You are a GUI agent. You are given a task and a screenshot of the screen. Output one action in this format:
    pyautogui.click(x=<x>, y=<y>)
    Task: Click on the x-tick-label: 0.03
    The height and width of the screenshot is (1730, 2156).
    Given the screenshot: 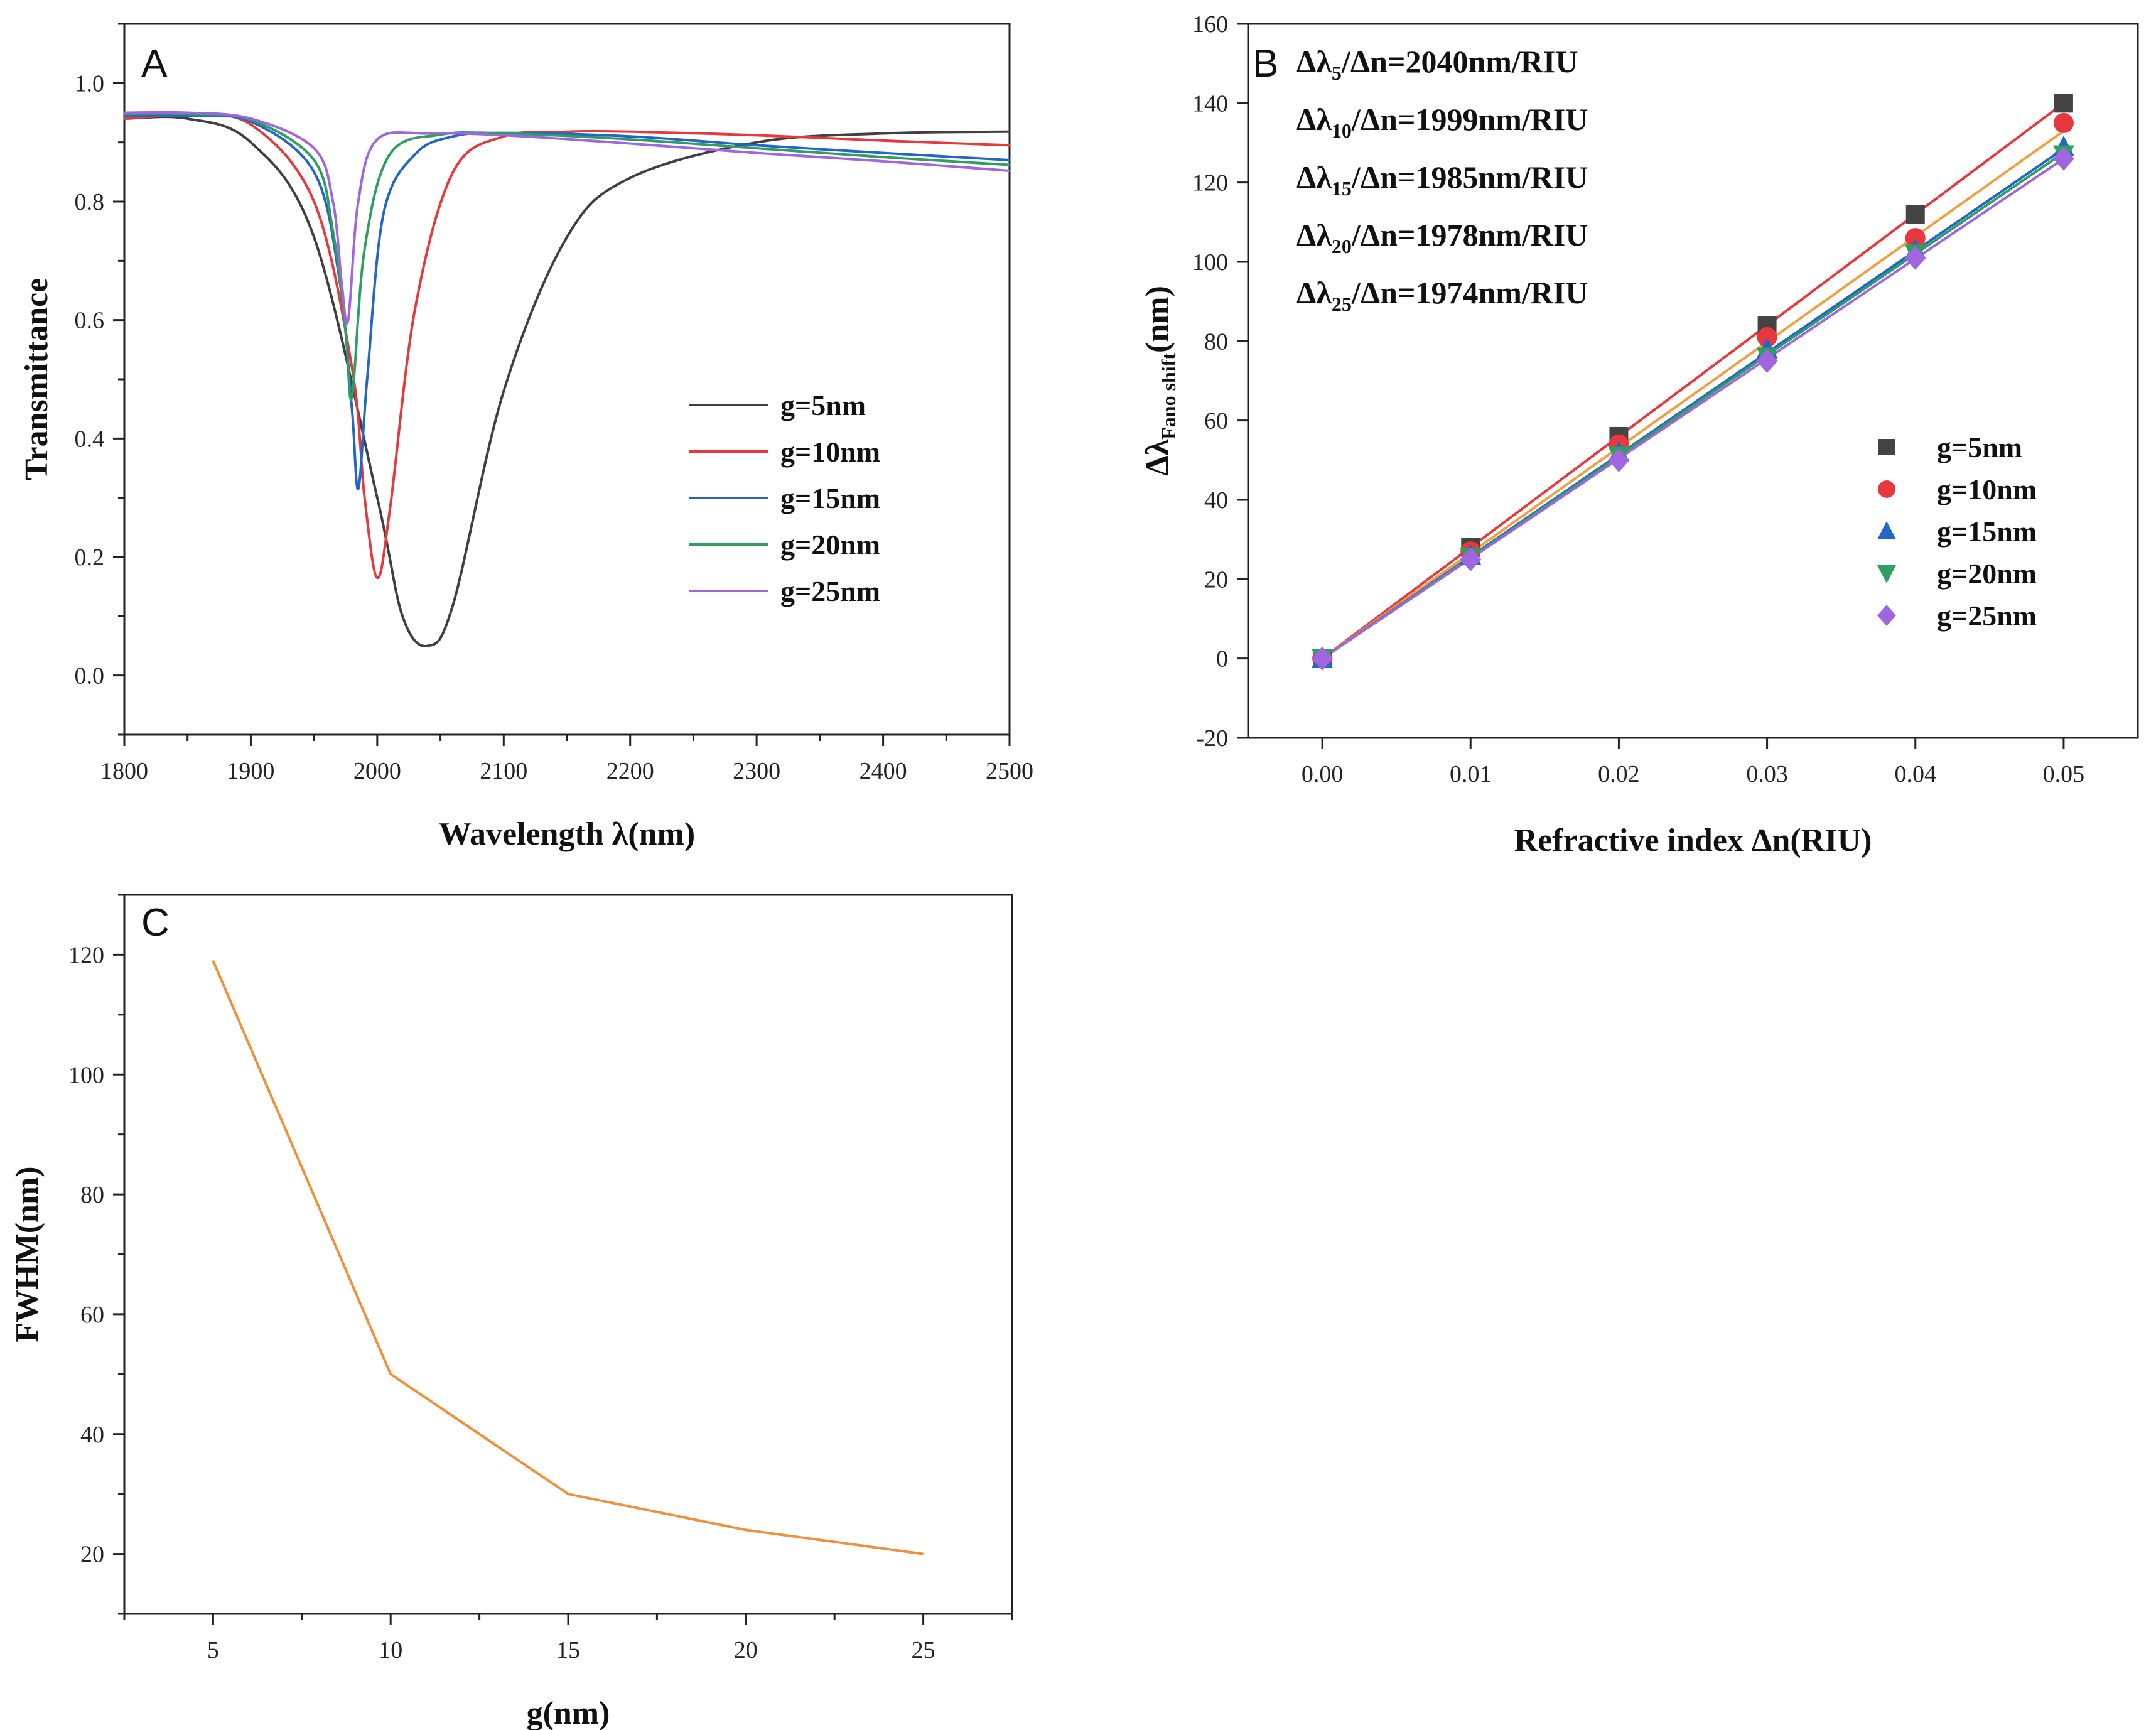 What is the action you would take?
    pyautogui.click(x=1767, y=774)
    